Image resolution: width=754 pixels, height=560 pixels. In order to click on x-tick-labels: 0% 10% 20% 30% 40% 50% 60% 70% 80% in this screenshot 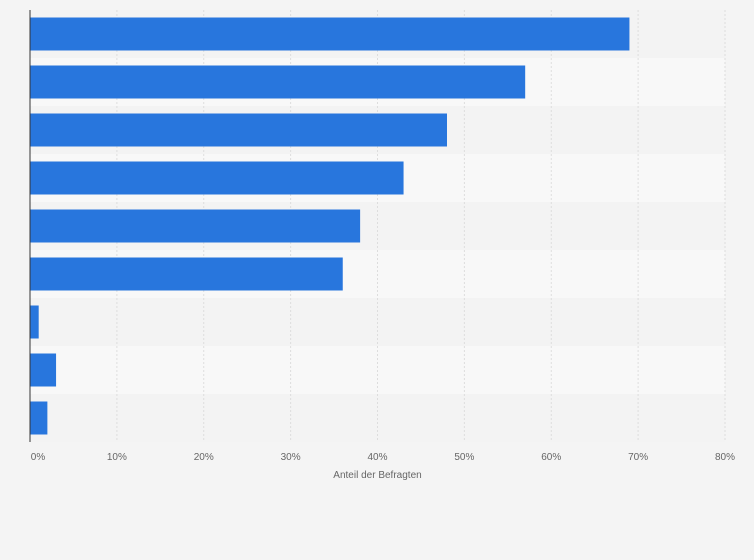, I will do `click(383, 457)`.